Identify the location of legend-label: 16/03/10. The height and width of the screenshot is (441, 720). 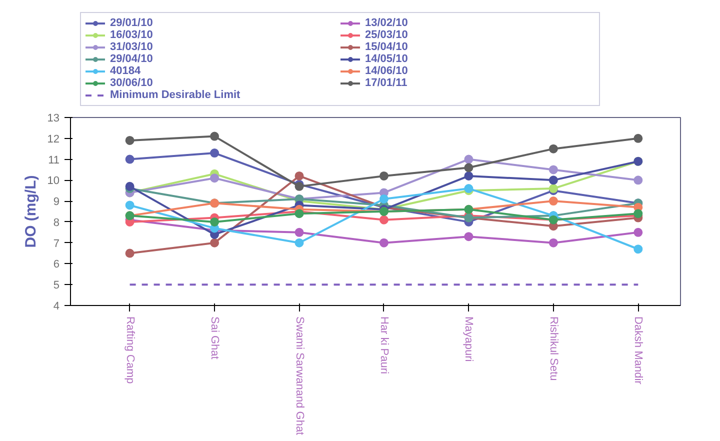
(132, 35).